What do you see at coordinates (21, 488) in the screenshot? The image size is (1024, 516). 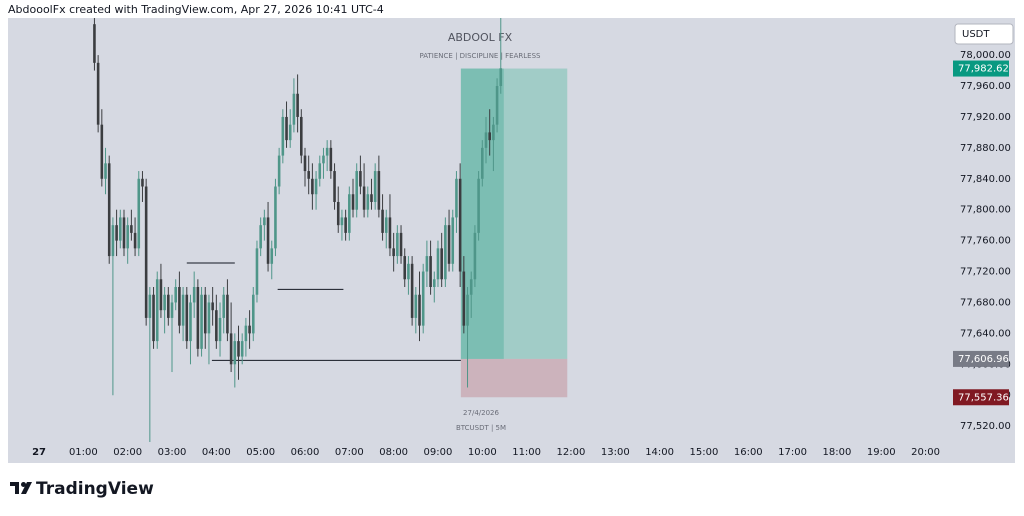 I see `logo` at bounding box center [21, 488].